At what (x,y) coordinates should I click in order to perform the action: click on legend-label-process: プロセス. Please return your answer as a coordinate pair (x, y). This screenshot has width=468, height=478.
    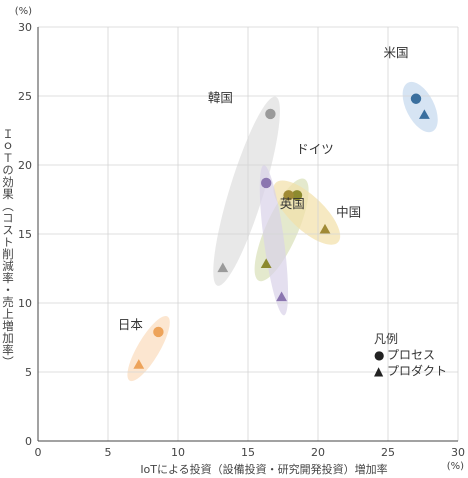
    Looking at the image, I should click on (411, 355).